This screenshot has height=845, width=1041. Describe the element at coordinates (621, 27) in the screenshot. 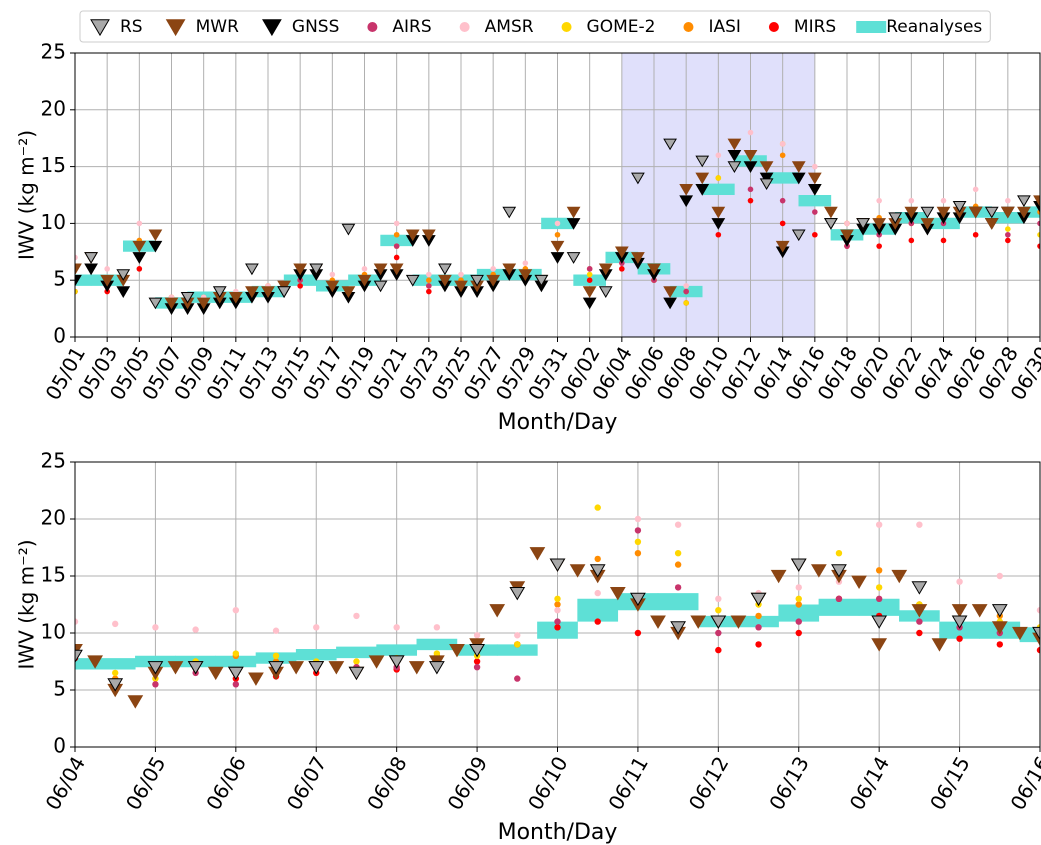

I see `legend-label: GOME-2` at that location.